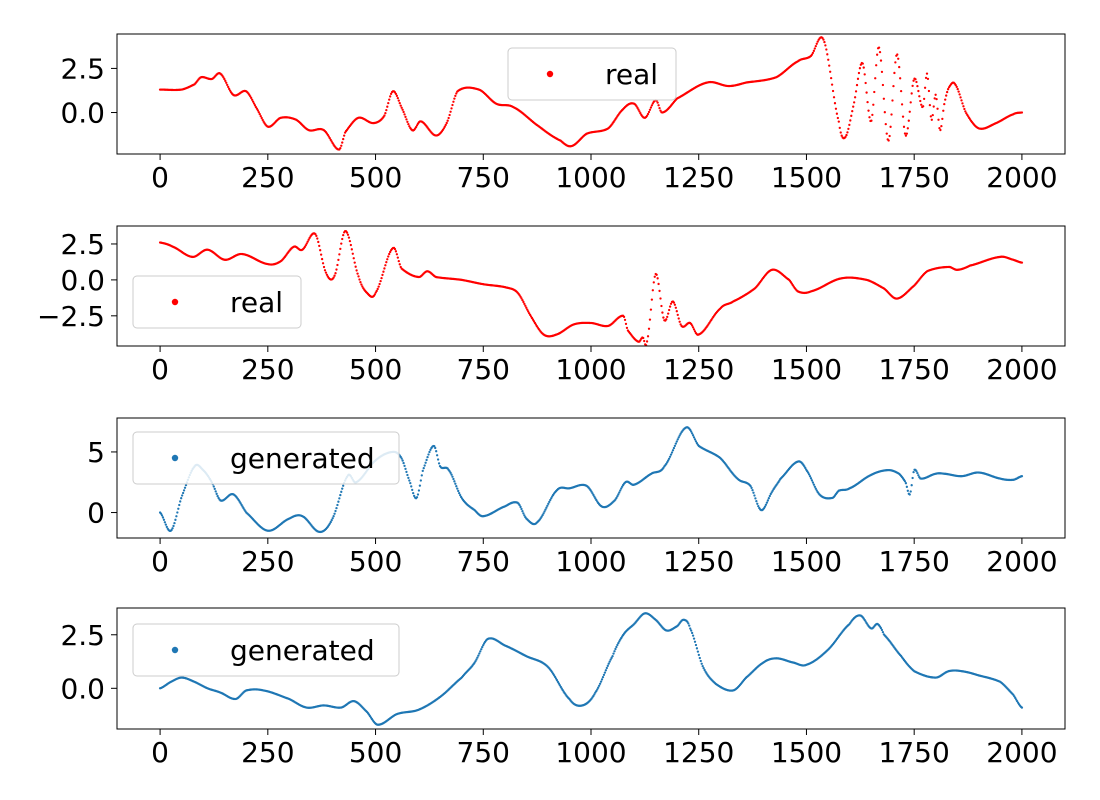  What do you see at coordinates (590, 369) in the screenshot?
I see `x-tick-label: 1000` at bounding box center [590, 369].